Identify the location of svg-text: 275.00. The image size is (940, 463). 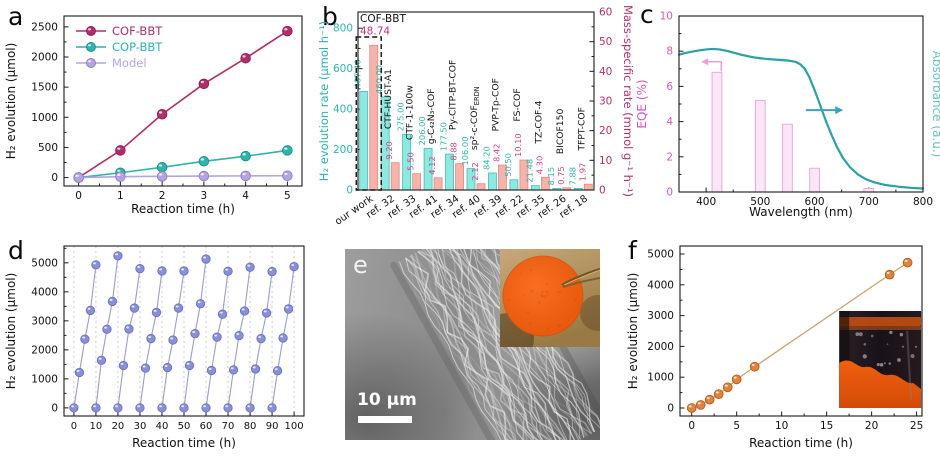
(401, 116).